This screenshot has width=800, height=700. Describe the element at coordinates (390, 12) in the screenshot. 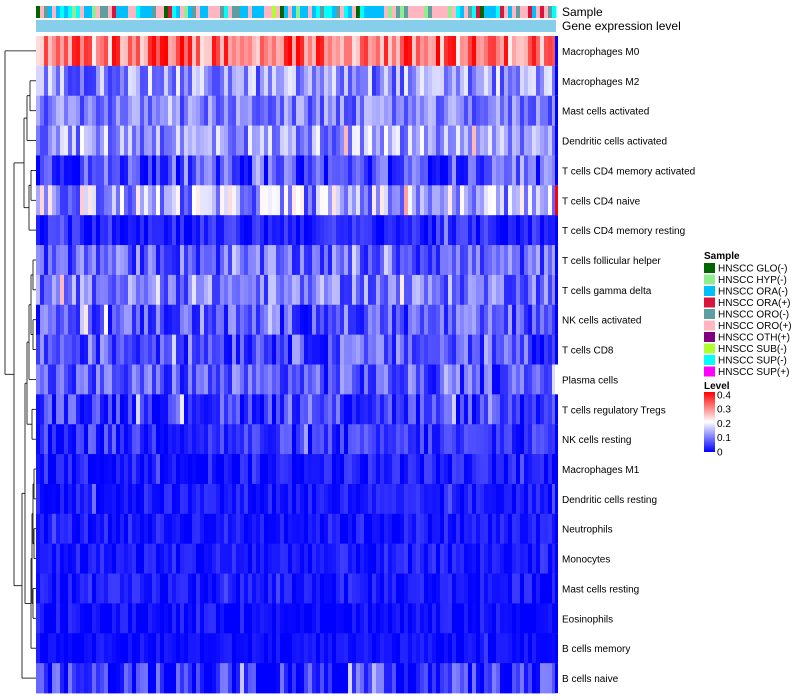

I see `sample-annotation-cell` at that location.